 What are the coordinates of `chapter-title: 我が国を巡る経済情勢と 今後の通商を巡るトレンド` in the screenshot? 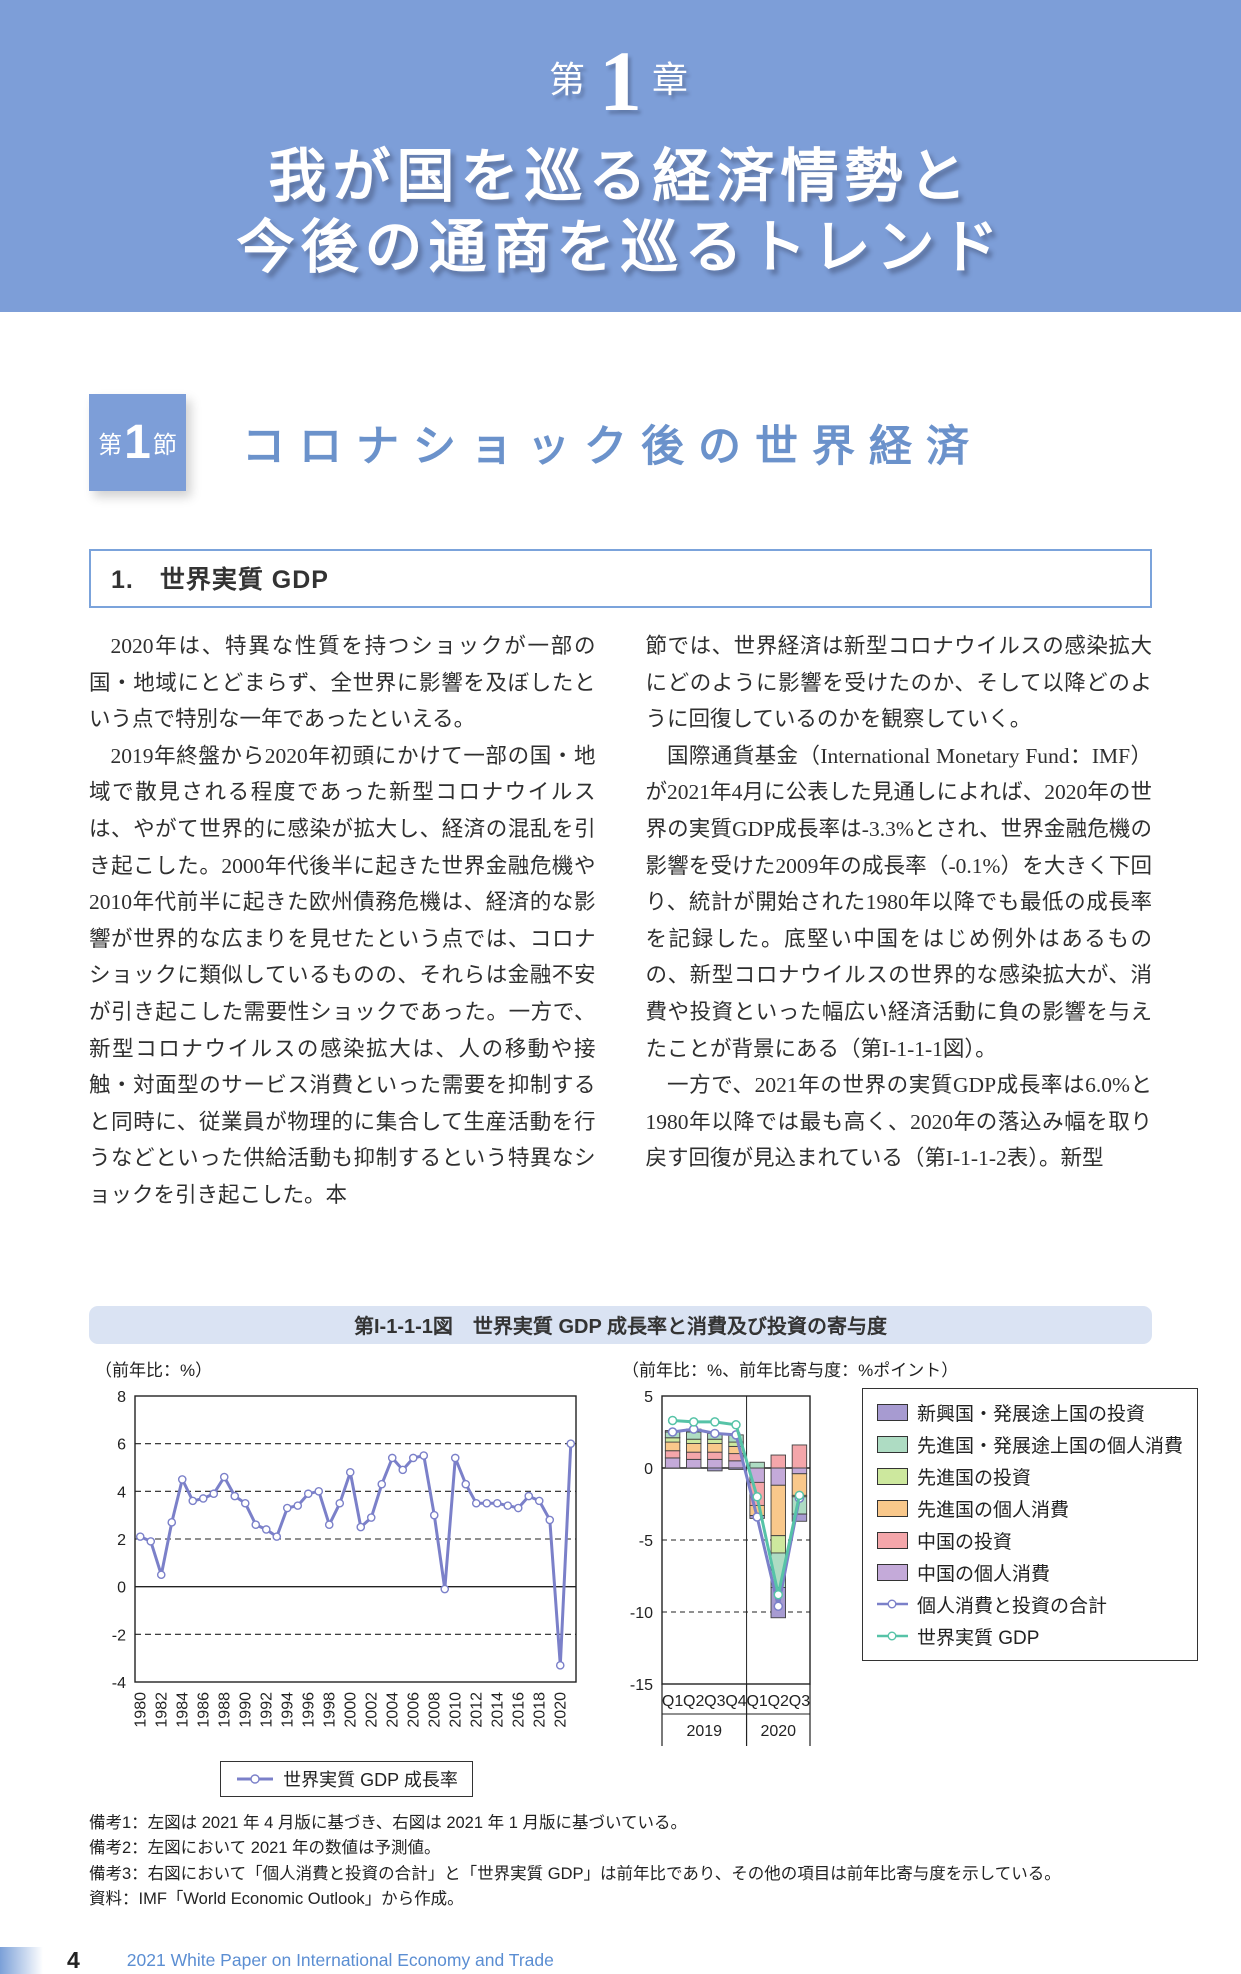 It's located at (620, 213).